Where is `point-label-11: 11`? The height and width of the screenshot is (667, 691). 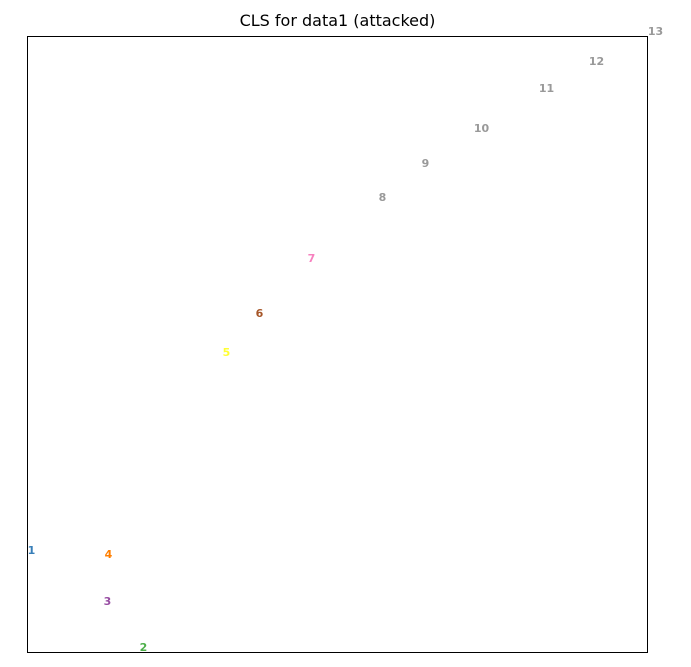
point-label-11: 11 is located at coordinates (546, 88).